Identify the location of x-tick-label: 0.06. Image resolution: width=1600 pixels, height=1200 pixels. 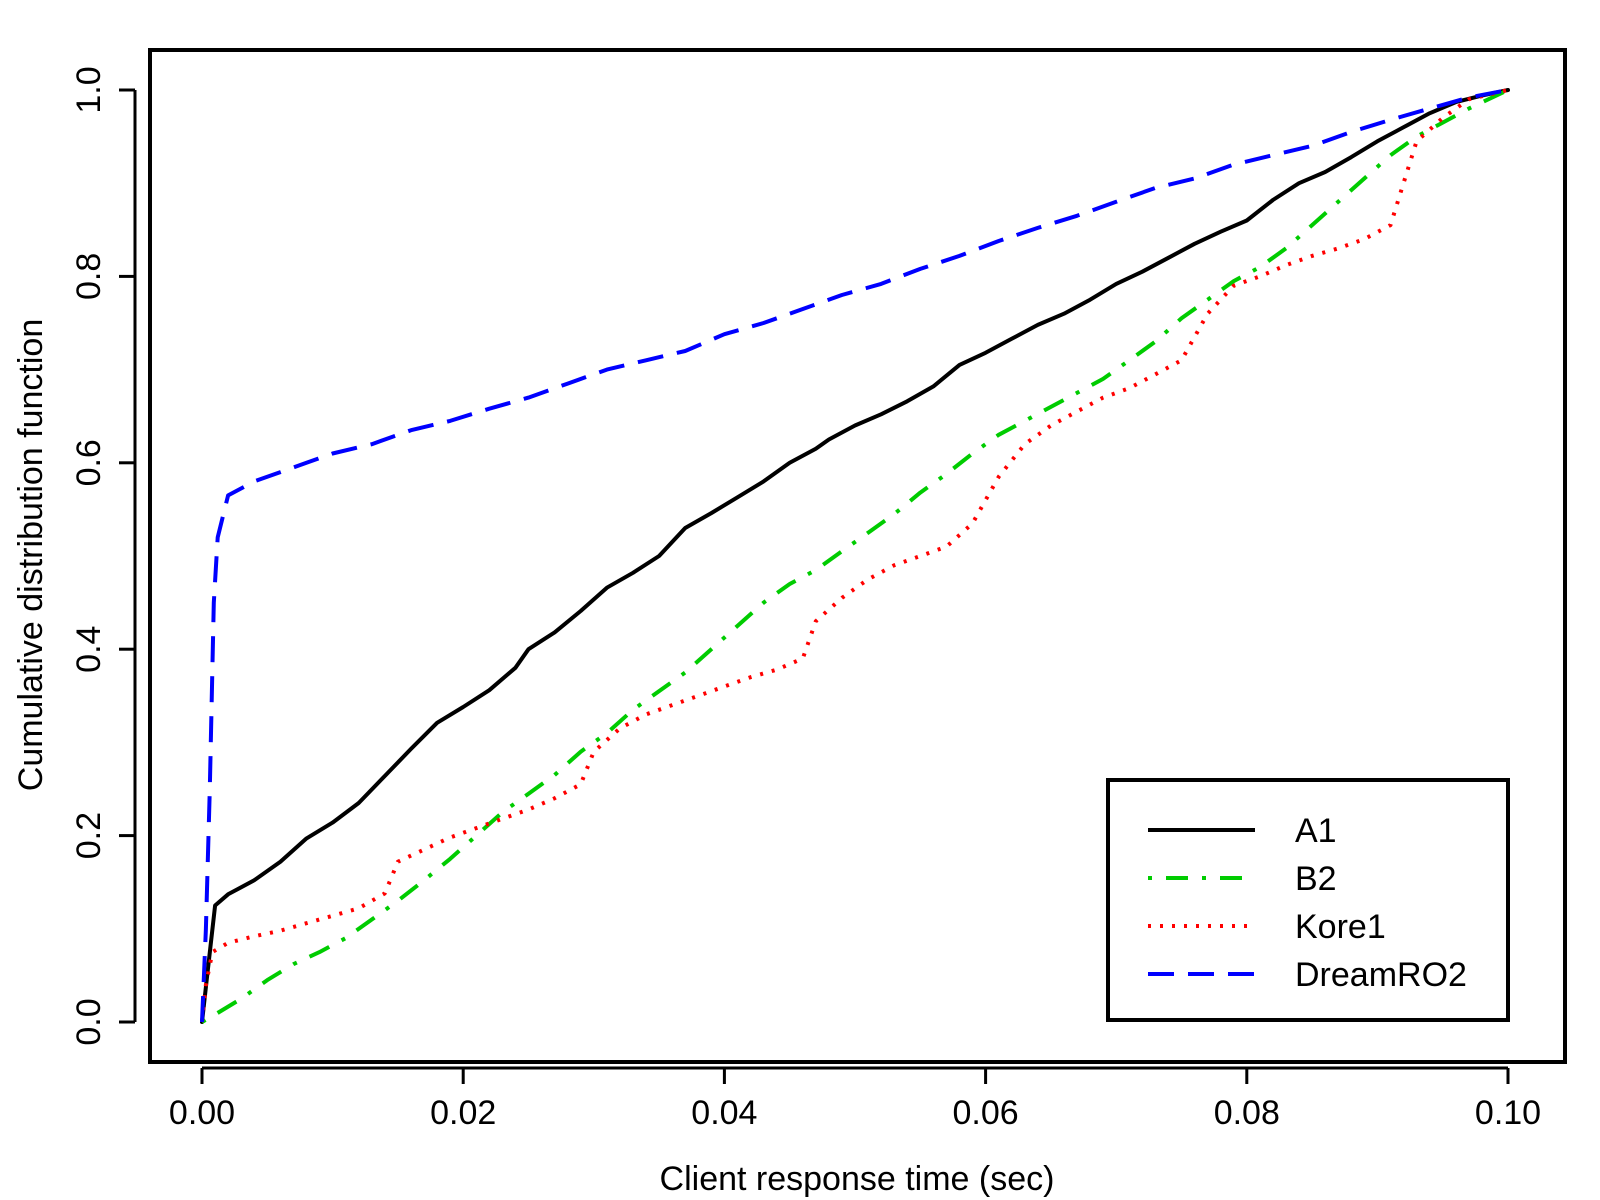
(986, 1113).